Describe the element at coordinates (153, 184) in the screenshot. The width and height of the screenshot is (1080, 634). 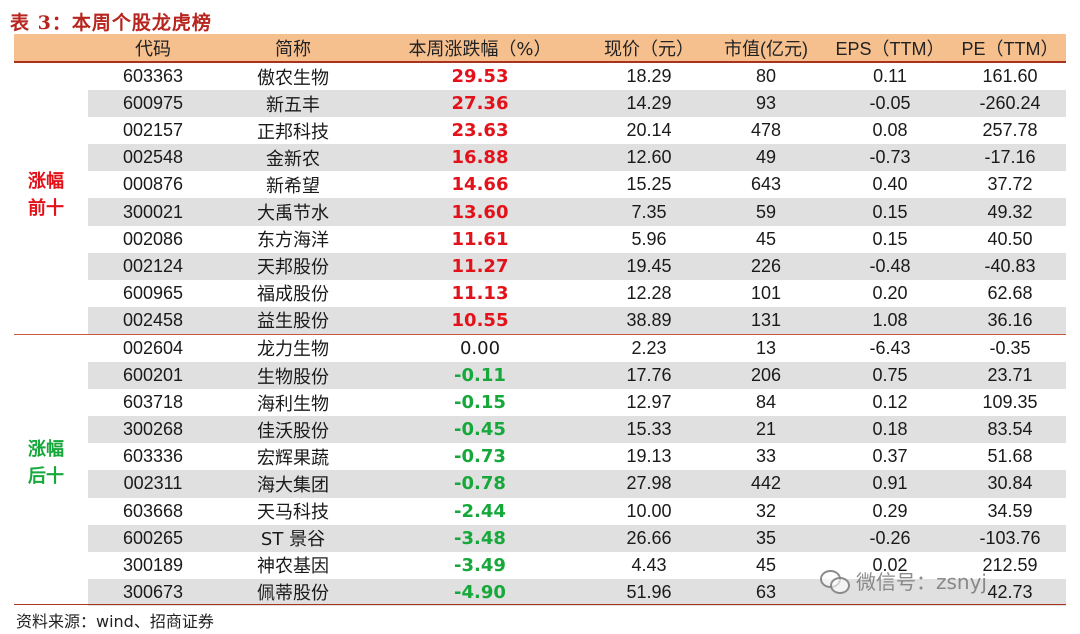
I see `cell-code: 000876` at that location.